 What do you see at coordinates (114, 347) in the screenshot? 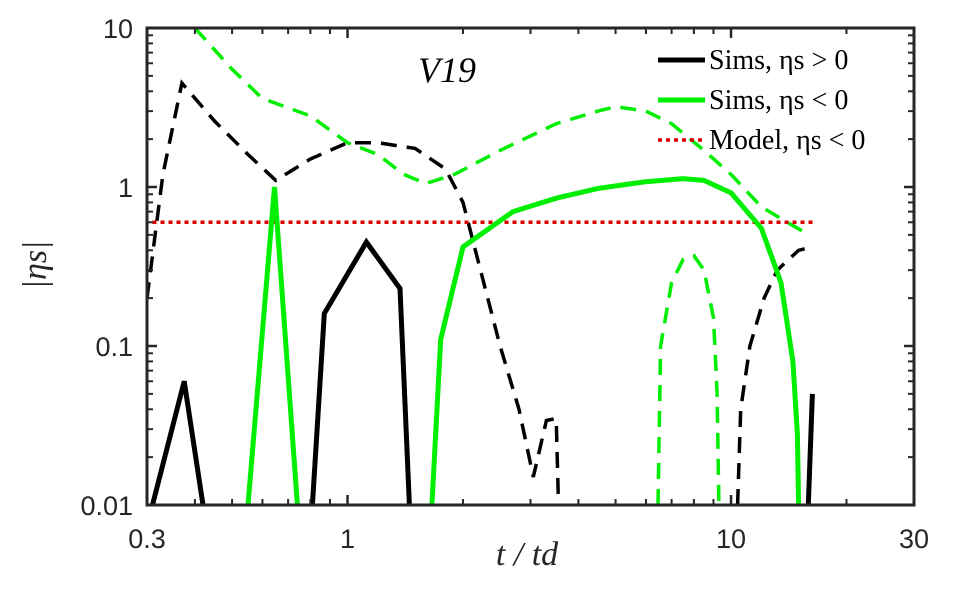
I see `y-tick-label: 0.1` at bounding box center [114, 347].